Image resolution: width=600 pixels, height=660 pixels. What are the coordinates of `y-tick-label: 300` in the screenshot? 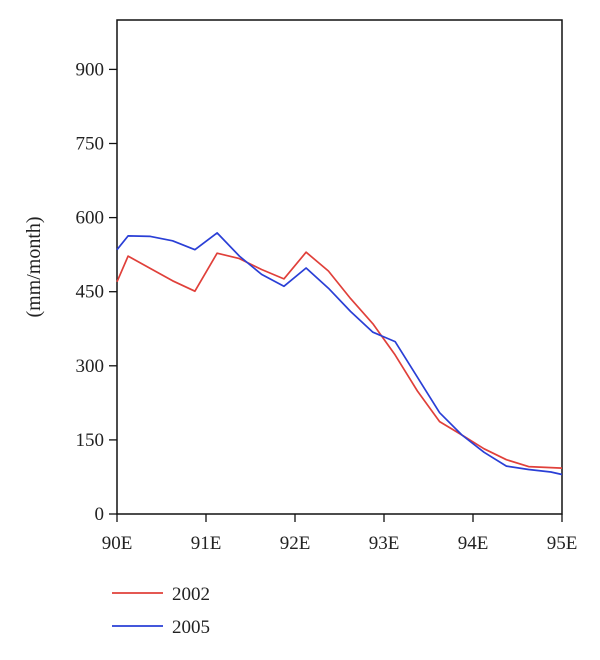 It's located at (90, 366).